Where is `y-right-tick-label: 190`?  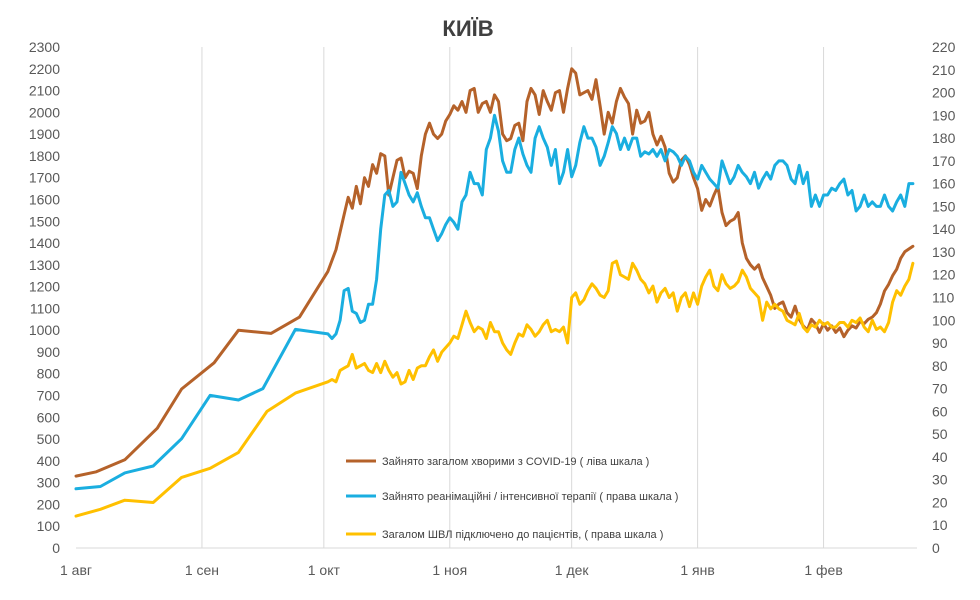
y-right-tick-label: 190 is located at coordinates (944, 115).